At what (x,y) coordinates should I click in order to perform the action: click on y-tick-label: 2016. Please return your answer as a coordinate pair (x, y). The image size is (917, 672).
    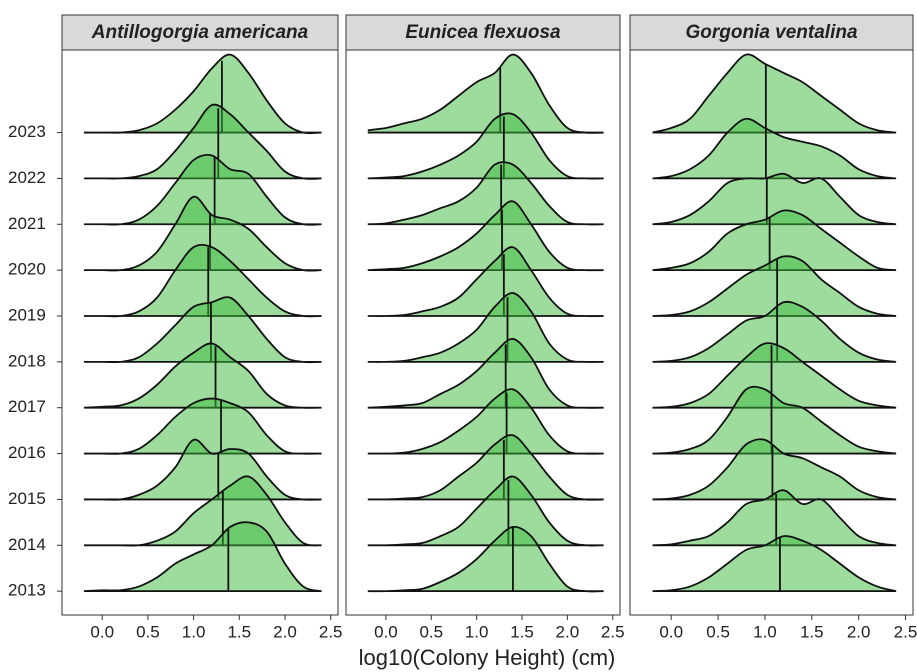
    Looking at the image, I should click on (27, 452).